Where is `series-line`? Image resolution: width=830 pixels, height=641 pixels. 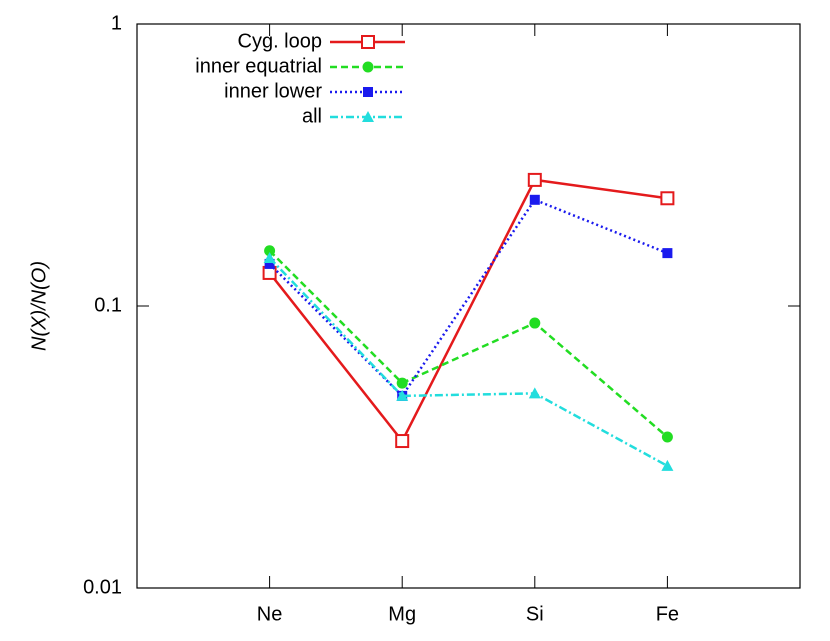
series-line is located at coordinates (468, 343).